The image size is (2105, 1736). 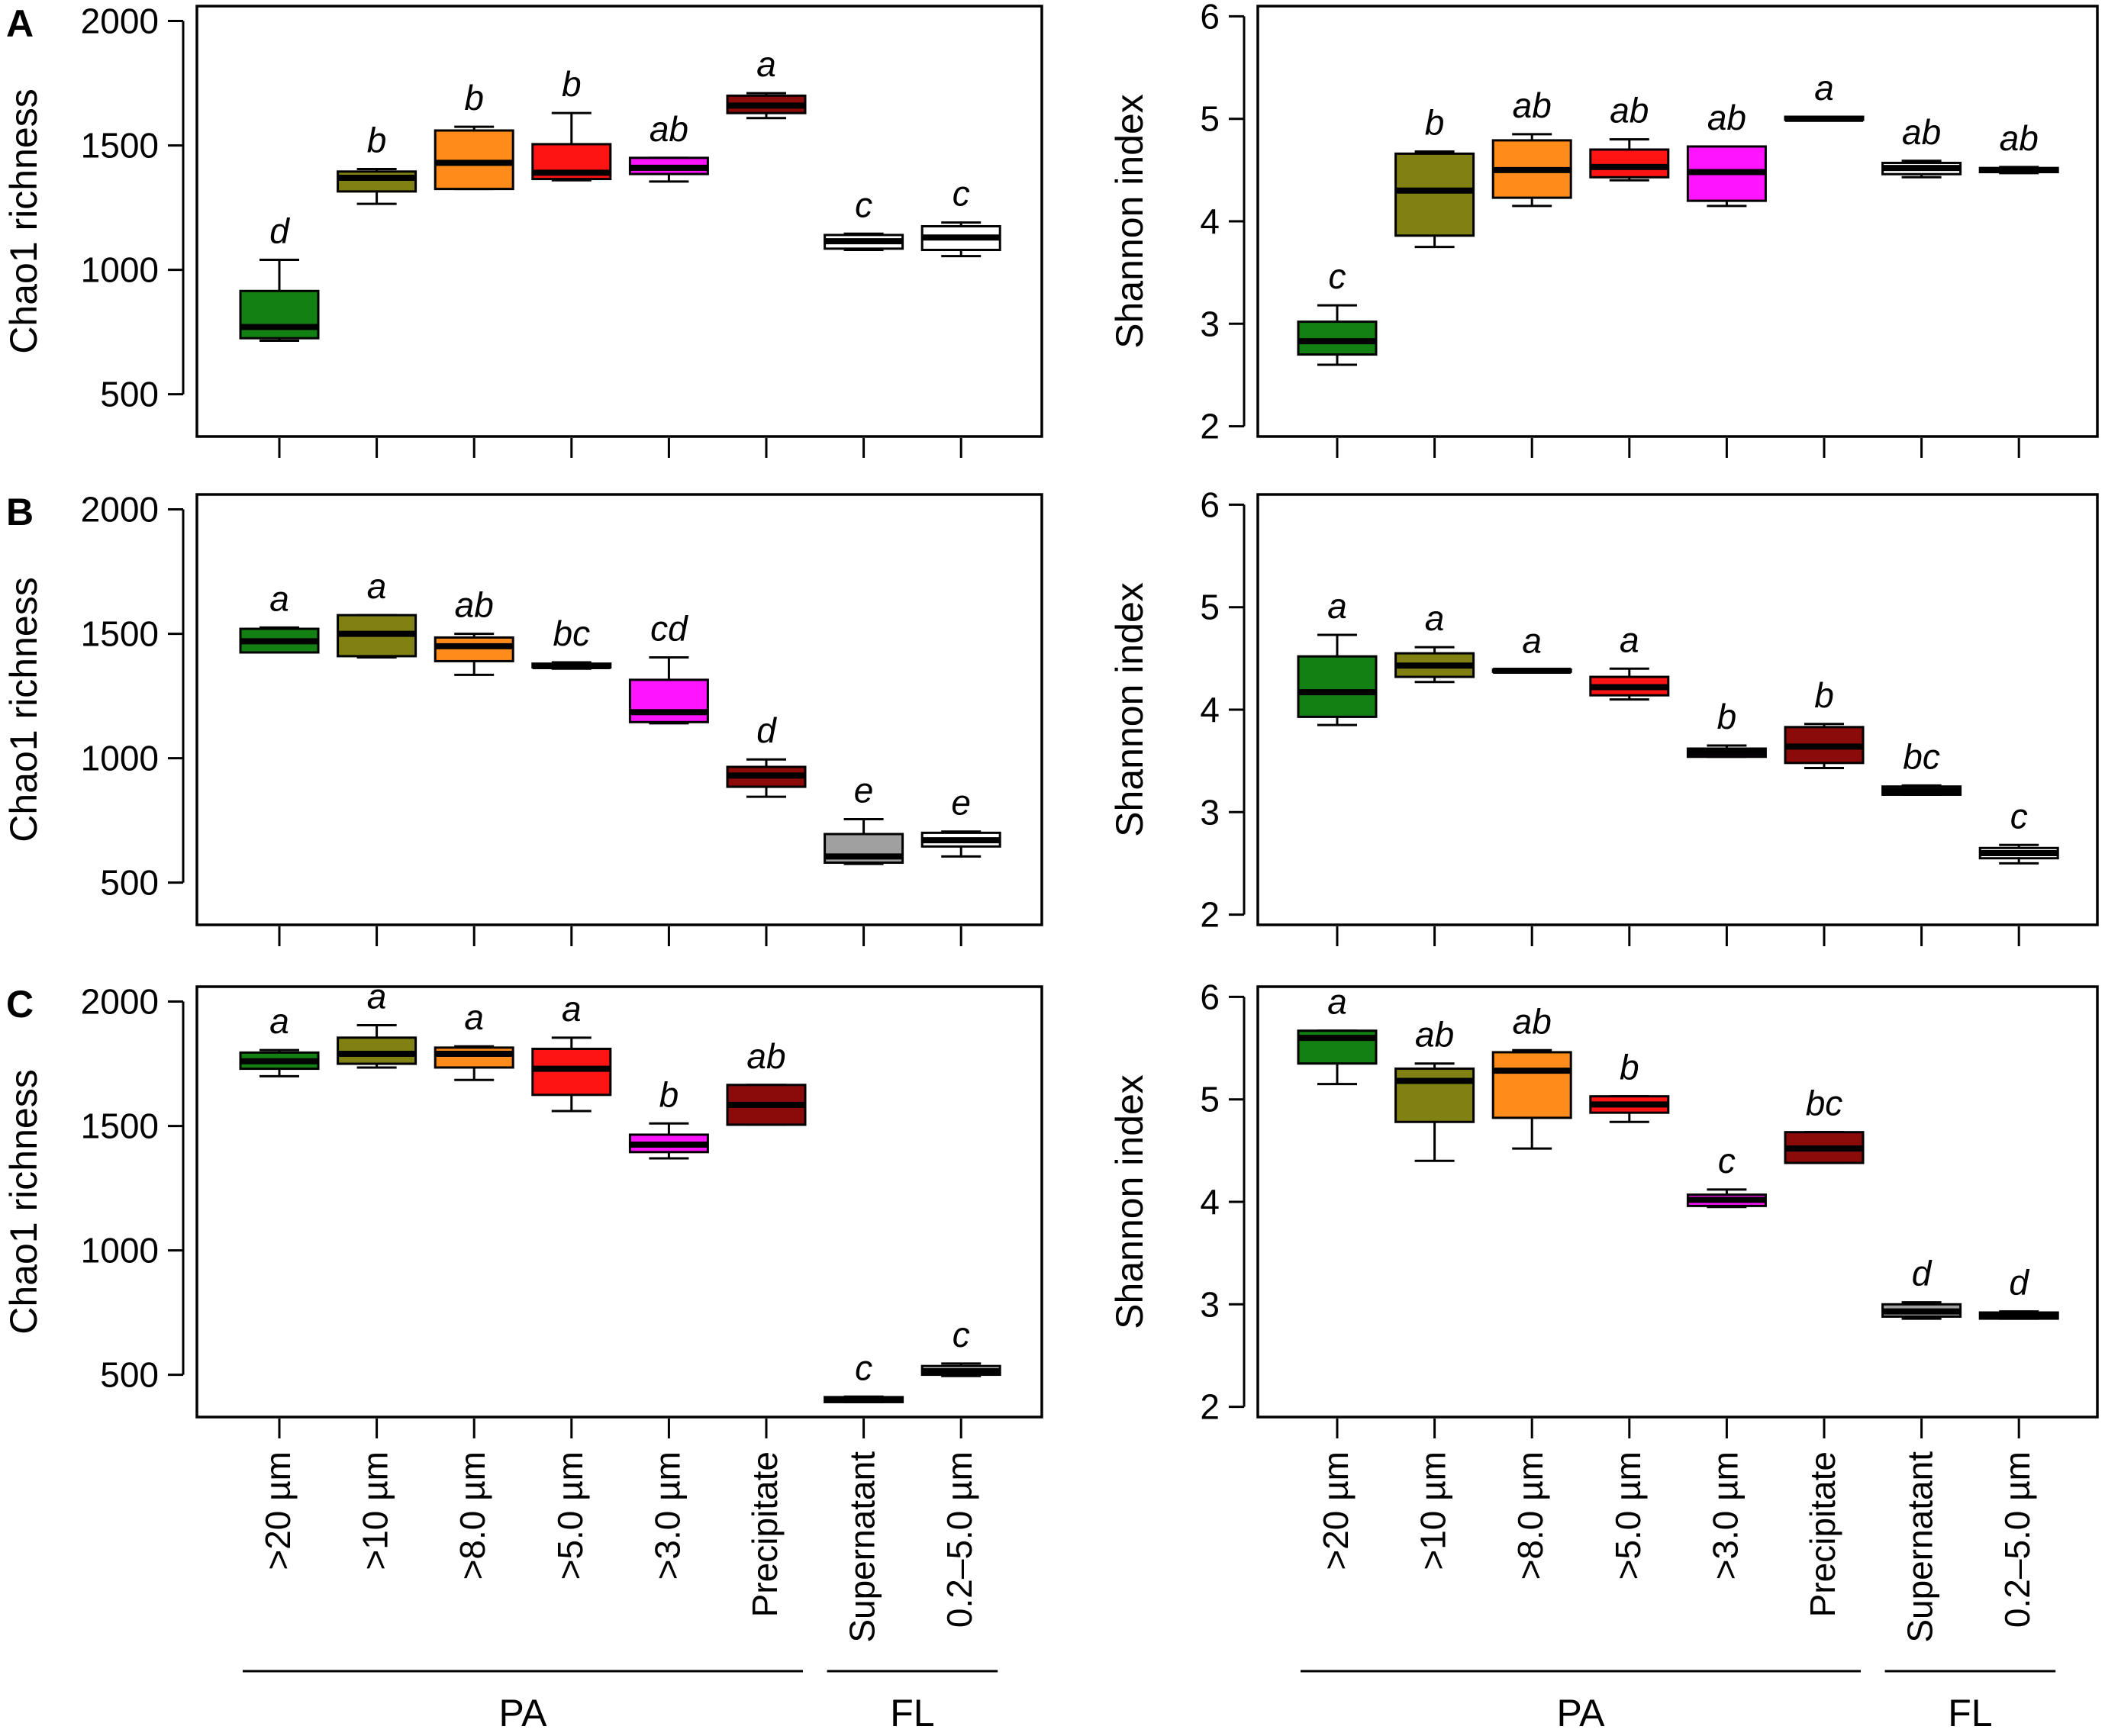 What do you see at coordinates (571, 123) in the screenshot?
I see `box-4: b` at bounding box center [571, 123].